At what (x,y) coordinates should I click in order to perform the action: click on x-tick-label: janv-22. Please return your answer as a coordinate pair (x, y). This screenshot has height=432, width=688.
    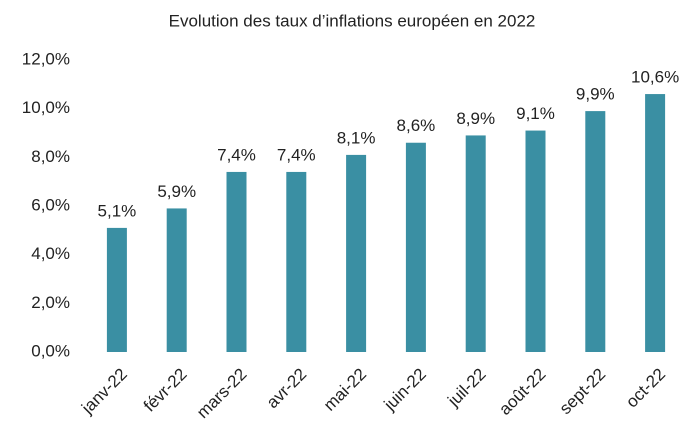
    Looking at the image, I should click on (104, 392).